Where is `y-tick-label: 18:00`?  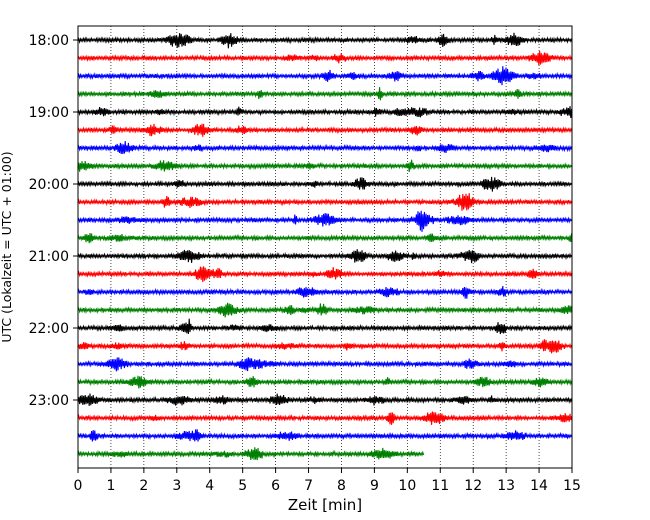
y-tick-label: 18:00 is located at coordinates (49, 41).